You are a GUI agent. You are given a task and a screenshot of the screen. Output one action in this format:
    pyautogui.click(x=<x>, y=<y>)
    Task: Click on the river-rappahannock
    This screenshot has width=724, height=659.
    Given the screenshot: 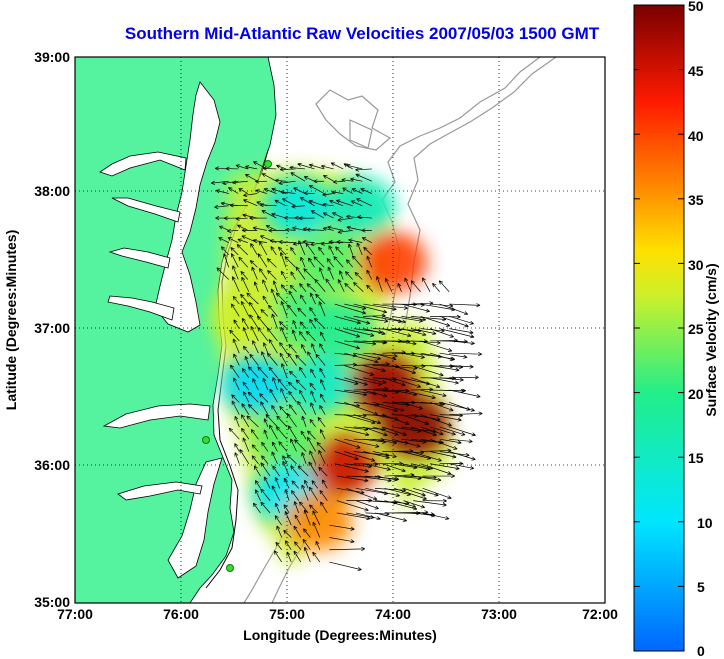 What is the action you would take?
    pyautogui.click(x=146, y=210)
    